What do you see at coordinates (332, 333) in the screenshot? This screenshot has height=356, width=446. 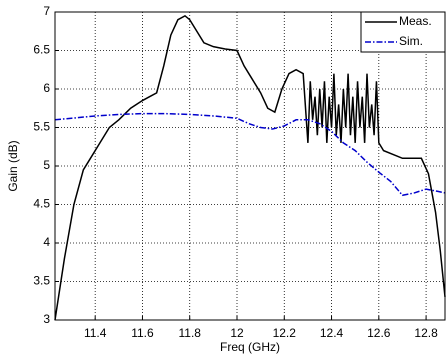 I see `x-tick-label: 12.4` at bounding box center [332, 333].